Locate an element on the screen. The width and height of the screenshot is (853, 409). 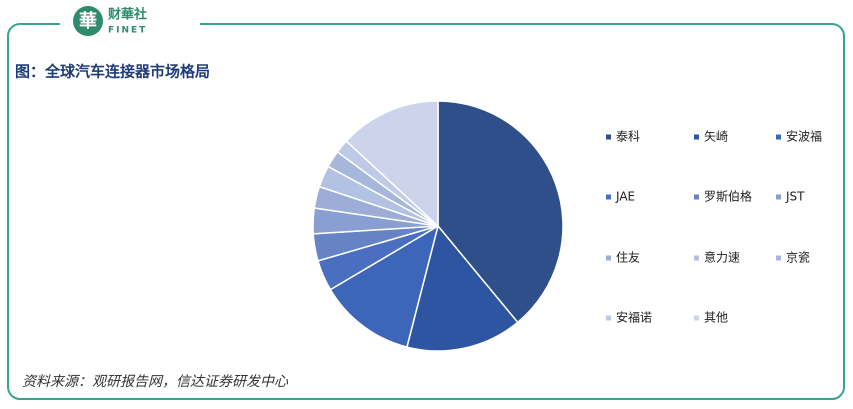
legend-label: 安福诺 is located at coordinates (634, 317).